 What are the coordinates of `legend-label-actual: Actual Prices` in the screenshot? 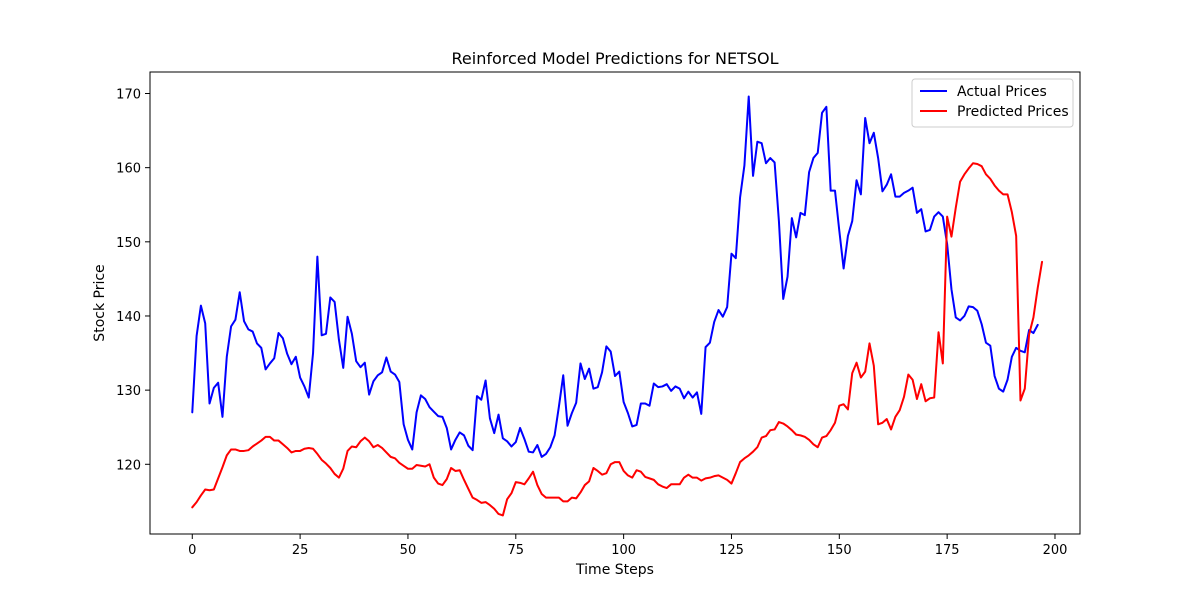 It's located at (1002, 92).